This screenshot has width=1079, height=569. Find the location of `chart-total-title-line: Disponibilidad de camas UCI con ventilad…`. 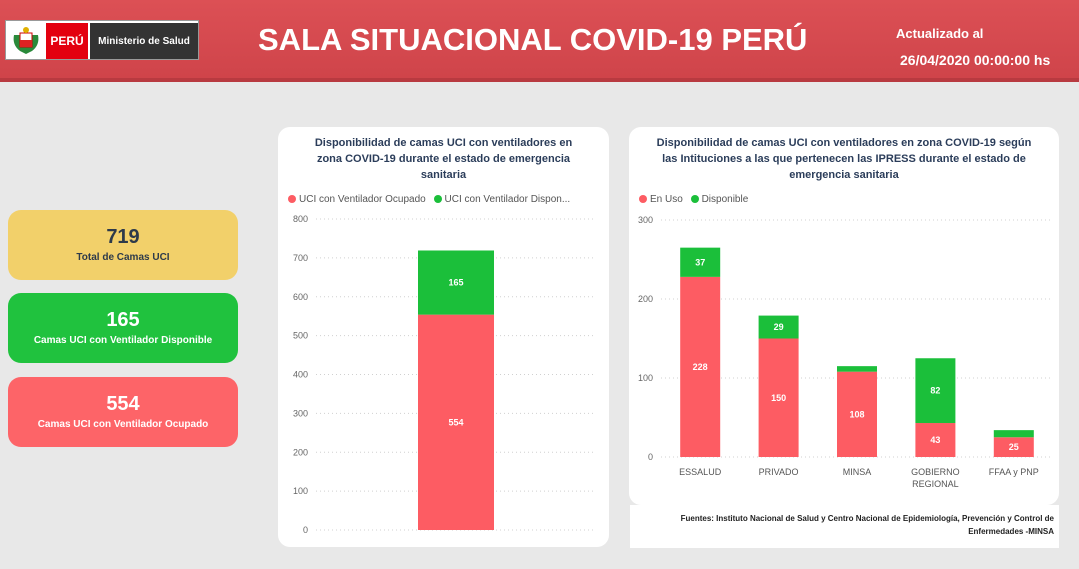

chart-total-title-line: Disponibilidad de camas UCI con ventilad… is located at coordinates (443, 143).